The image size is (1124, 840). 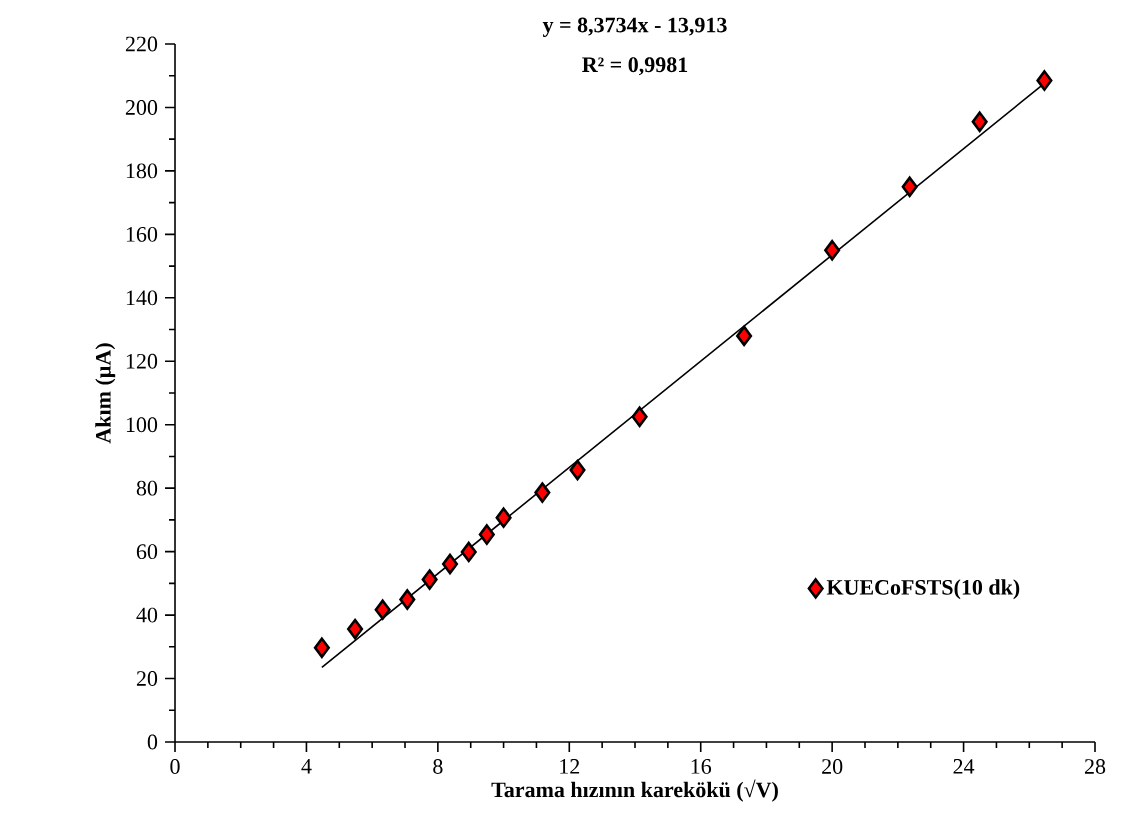 I want to click on text: y = 8,3734x - 13,913, so click(x=634, y=27).